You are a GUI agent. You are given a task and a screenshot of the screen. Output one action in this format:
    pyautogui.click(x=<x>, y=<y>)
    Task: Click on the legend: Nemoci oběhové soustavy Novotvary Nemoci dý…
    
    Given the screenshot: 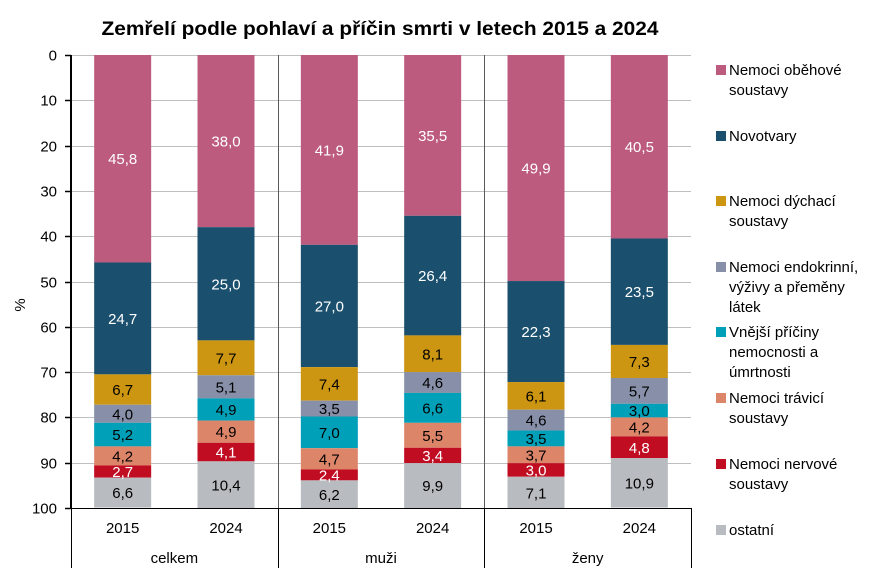 What is the action you would take?
    pyautogui.click(x=787, y=300)
    